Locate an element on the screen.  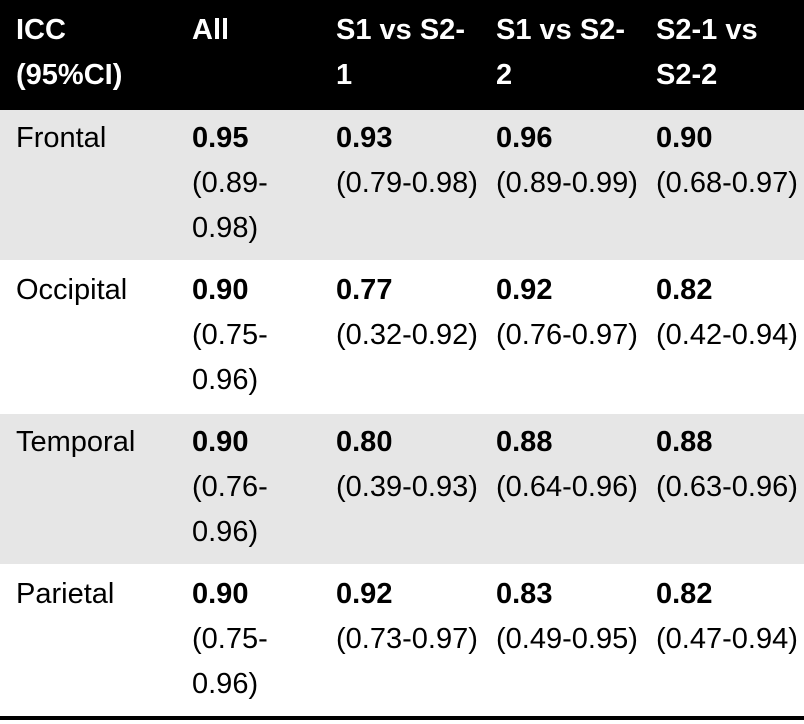
cell: 0.88 (0.64-0.96) is located at coordinates (560, 488).